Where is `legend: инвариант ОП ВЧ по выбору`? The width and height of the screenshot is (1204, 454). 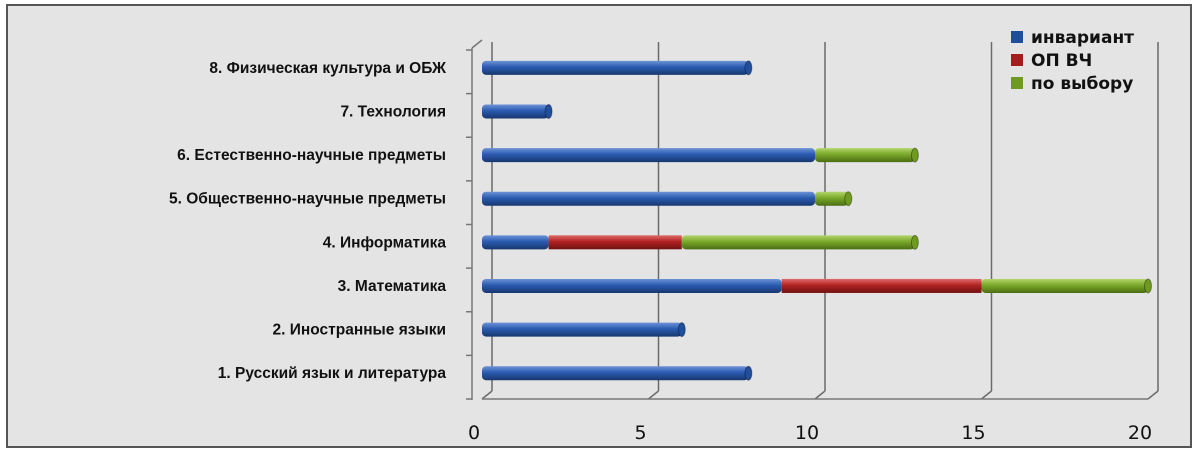 legend: инвариант ОП ВЧ по выбору is located at coordinates (1072, 61).